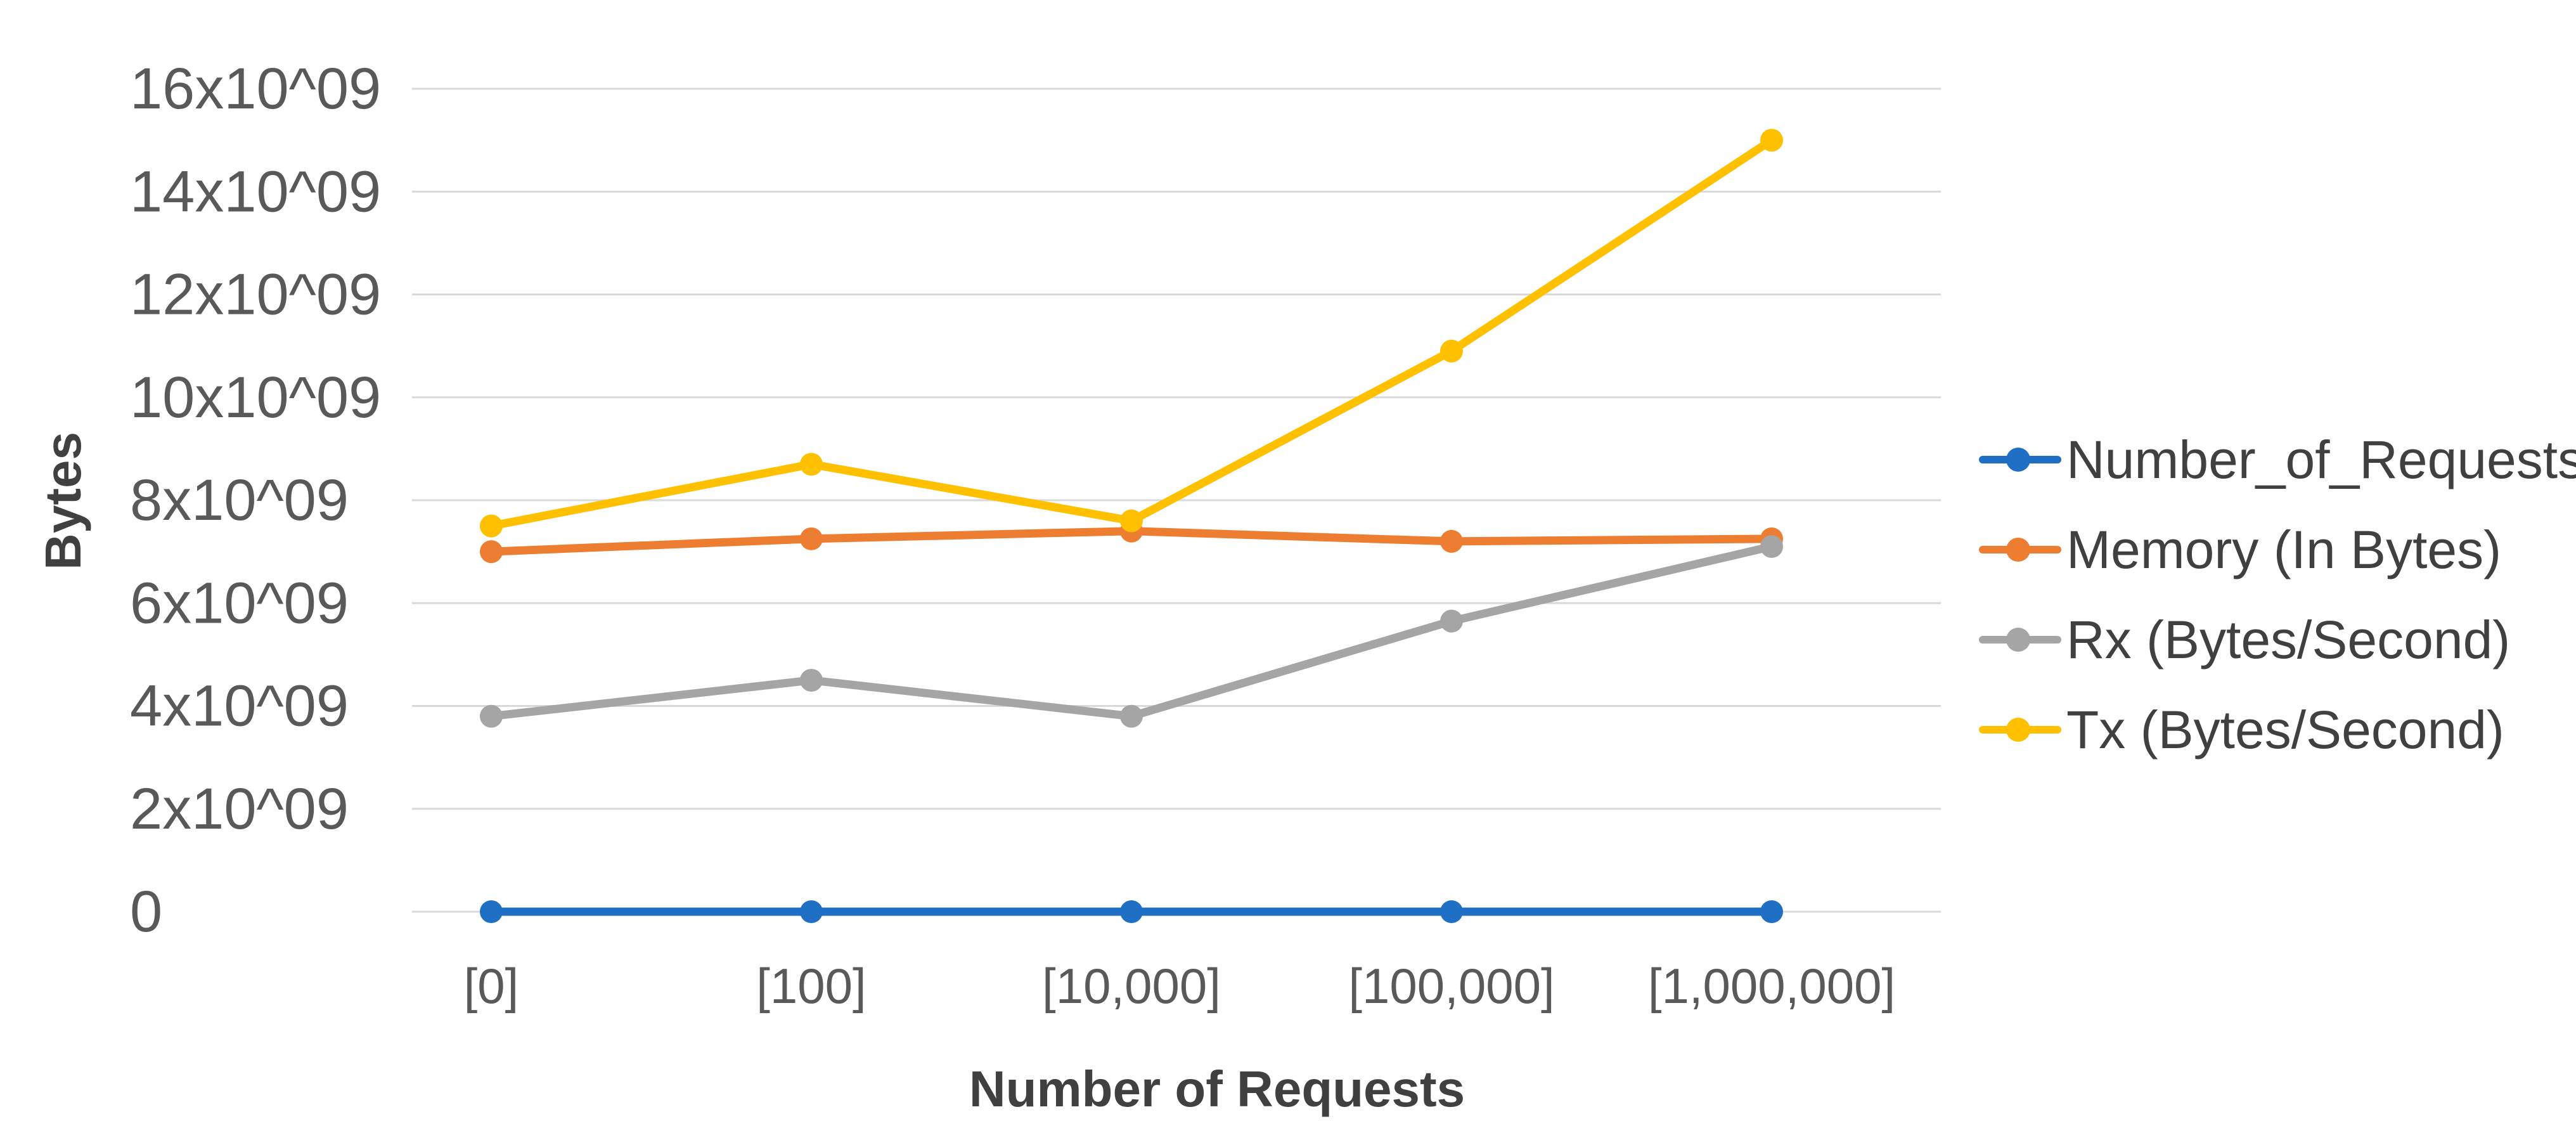  I want to click on y-tick-label: 10x10^09, so click(255, 397).